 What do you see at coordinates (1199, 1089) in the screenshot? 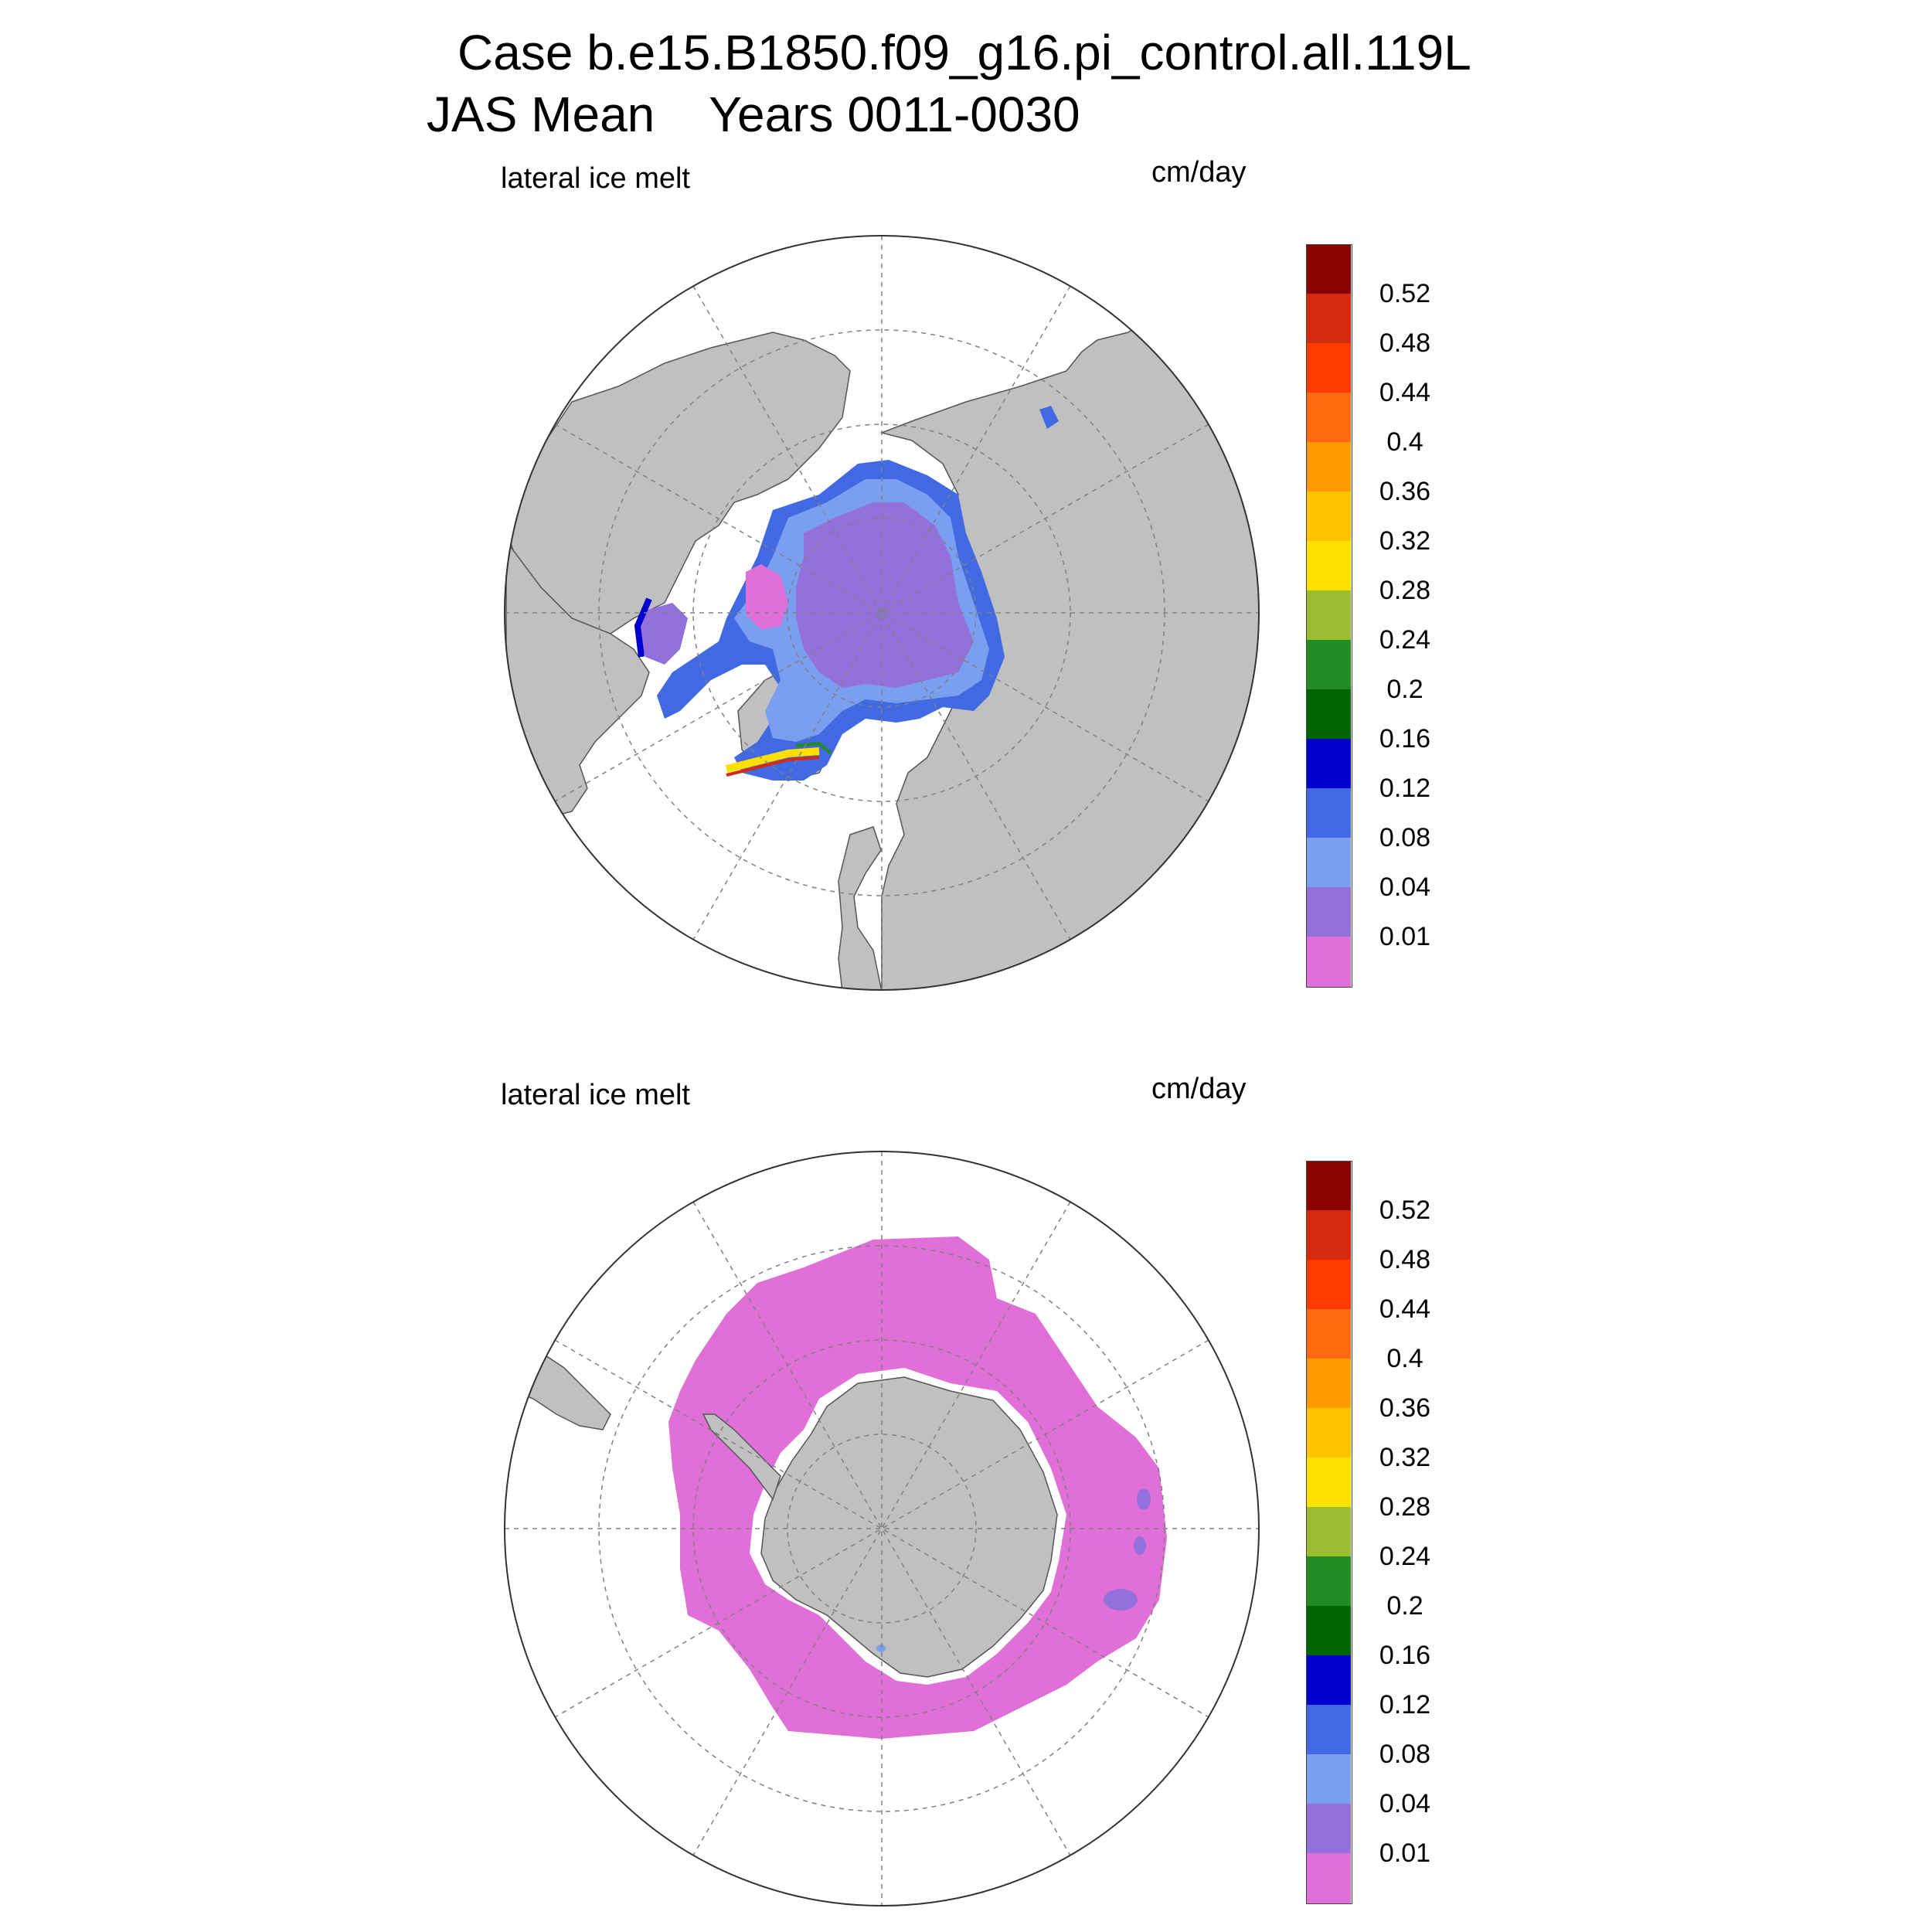
I see `south-units-label: cm/day` at bounding box center [1199, 1089].